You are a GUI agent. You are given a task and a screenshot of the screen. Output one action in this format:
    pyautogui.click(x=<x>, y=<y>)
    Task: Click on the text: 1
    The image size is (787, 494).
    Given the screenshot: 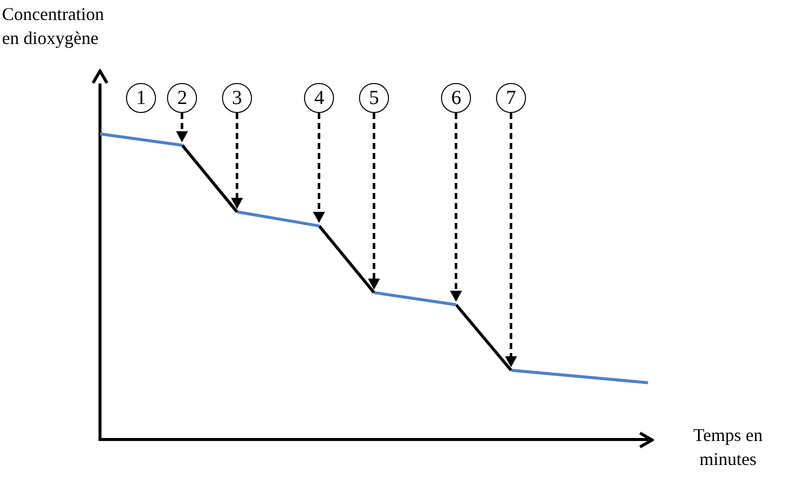 What is the action you would take?
    pyautogui.click(x=141, y=98)
    